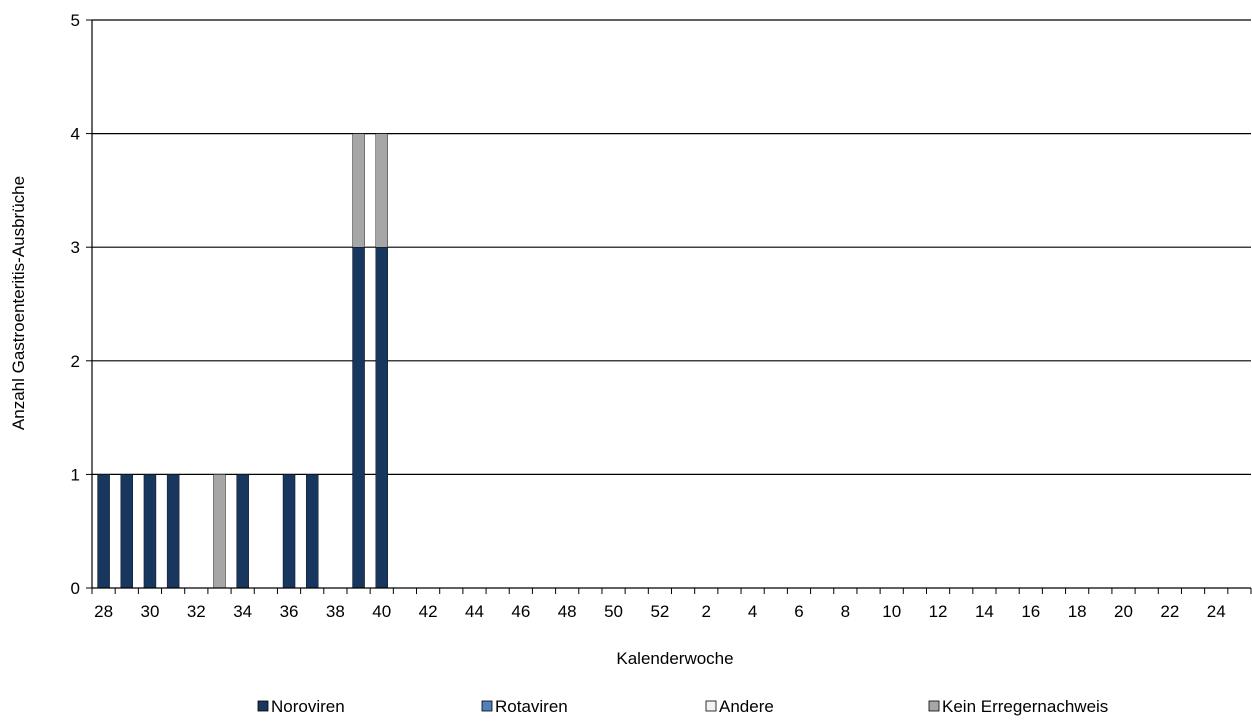 This screenshot has height=722, width=1252. Describe the element at coordinates (934, 706) in the screenshot. I see `legend-swatch-kein-erregernachweis` at that location.